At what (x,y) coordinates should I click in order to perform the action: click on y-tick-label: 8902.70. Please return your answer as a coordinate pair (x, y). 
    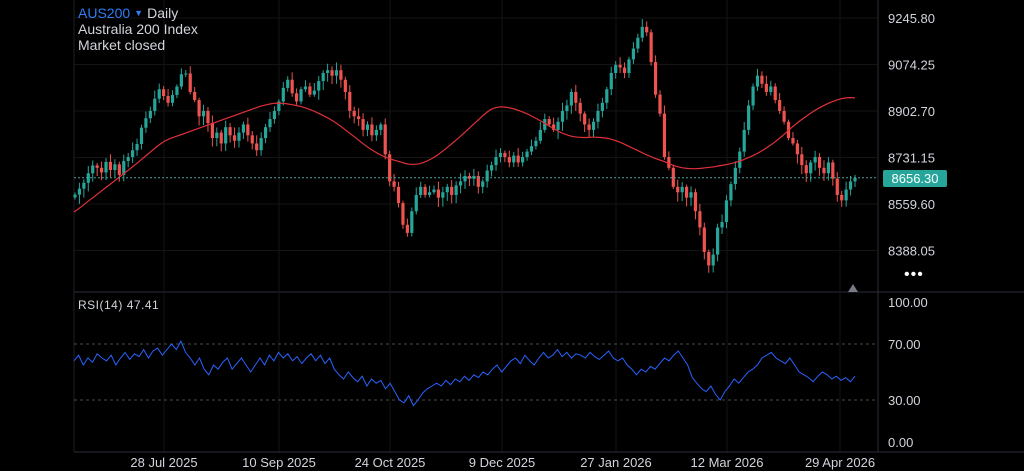
    Looking at the image, I should click on (911, 111).